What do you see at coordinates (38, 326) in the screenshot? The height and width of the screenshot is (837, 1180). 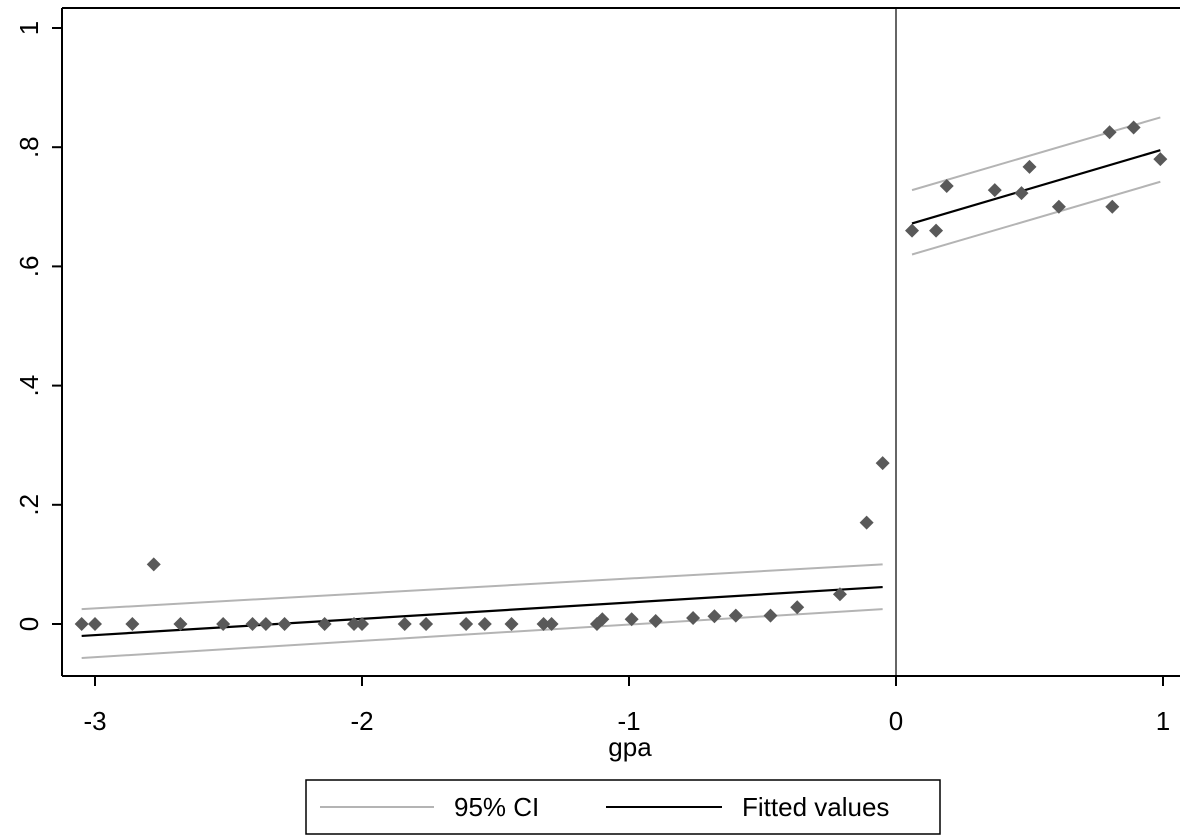 I see `y-axis-ticks: 0 .2 .4 .6 .8 1` at bounding box center [38, 326].